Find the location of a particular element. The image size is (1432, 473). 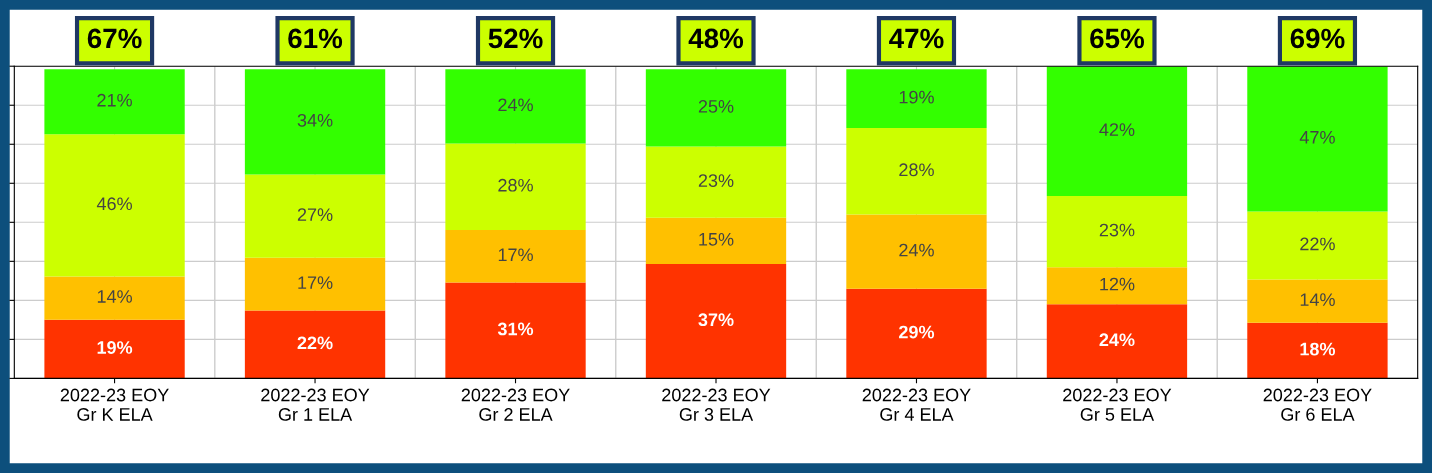

data-label: 18% is located at coordinates (1318, 349).